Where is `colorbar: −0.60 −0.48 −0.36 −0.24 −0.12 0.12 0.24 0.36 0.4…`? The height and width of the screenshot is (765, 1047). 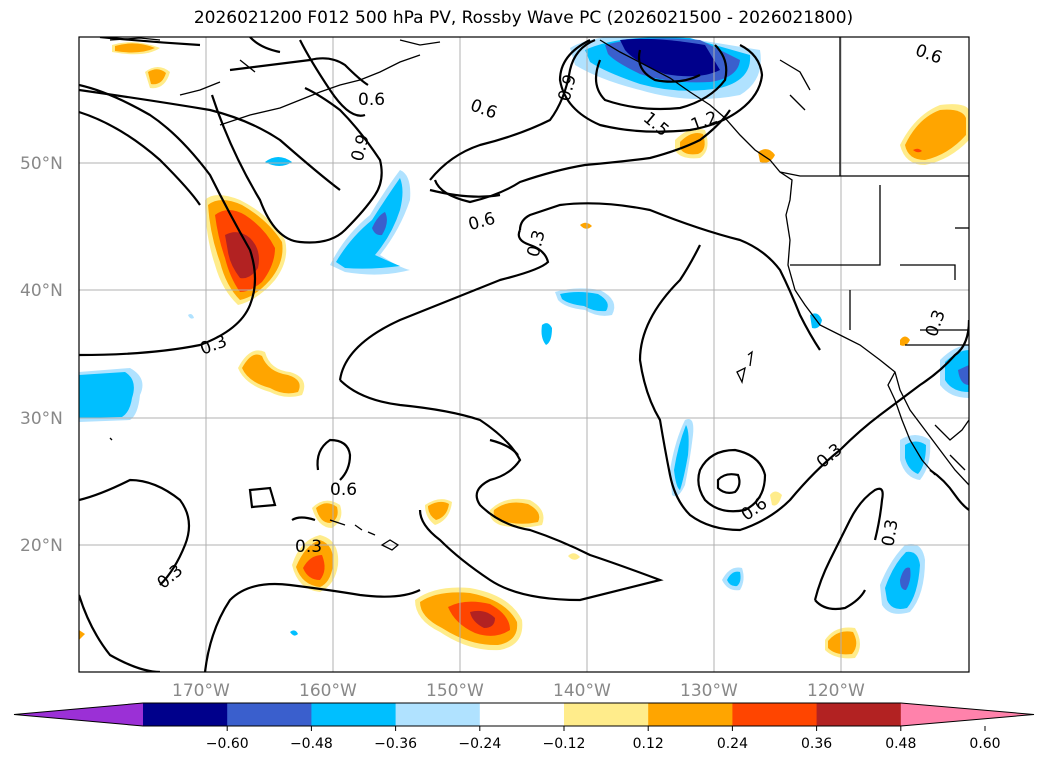
colorbar: −0.60 −0.48 −0.36 −0.24 −0.12 0.12 0.24 0.36 0.4… is located at coordinates (524, 727).